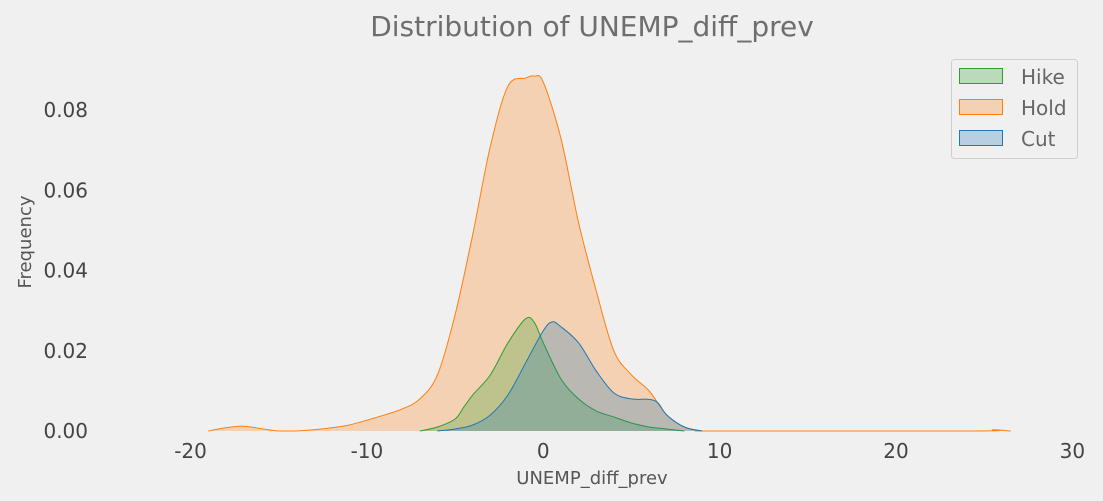 Image resolution: width=1103 pixels, height=501 pixels. What do you see at coordinates (629, 451) in the screenshot?
I see `x-tick-labels: -20 -10 0 10 20 30` at bounding box center [629, 451].